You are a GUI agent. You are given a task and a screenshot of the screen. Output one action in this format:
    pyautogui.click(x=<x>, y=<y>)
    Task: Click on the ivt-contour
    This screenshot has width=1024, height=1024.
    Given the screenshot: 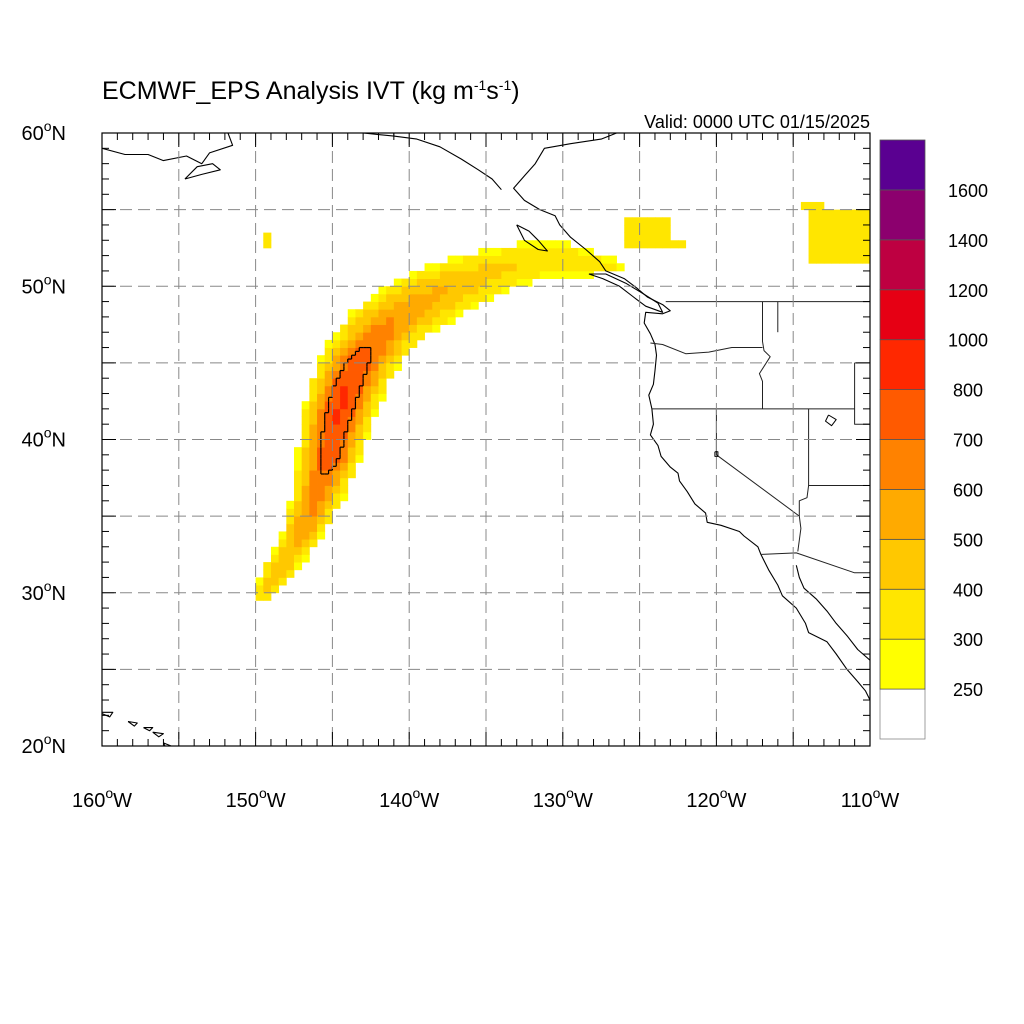 What is the action you would take?
    pyautogui.click(x=346, y=410)
    